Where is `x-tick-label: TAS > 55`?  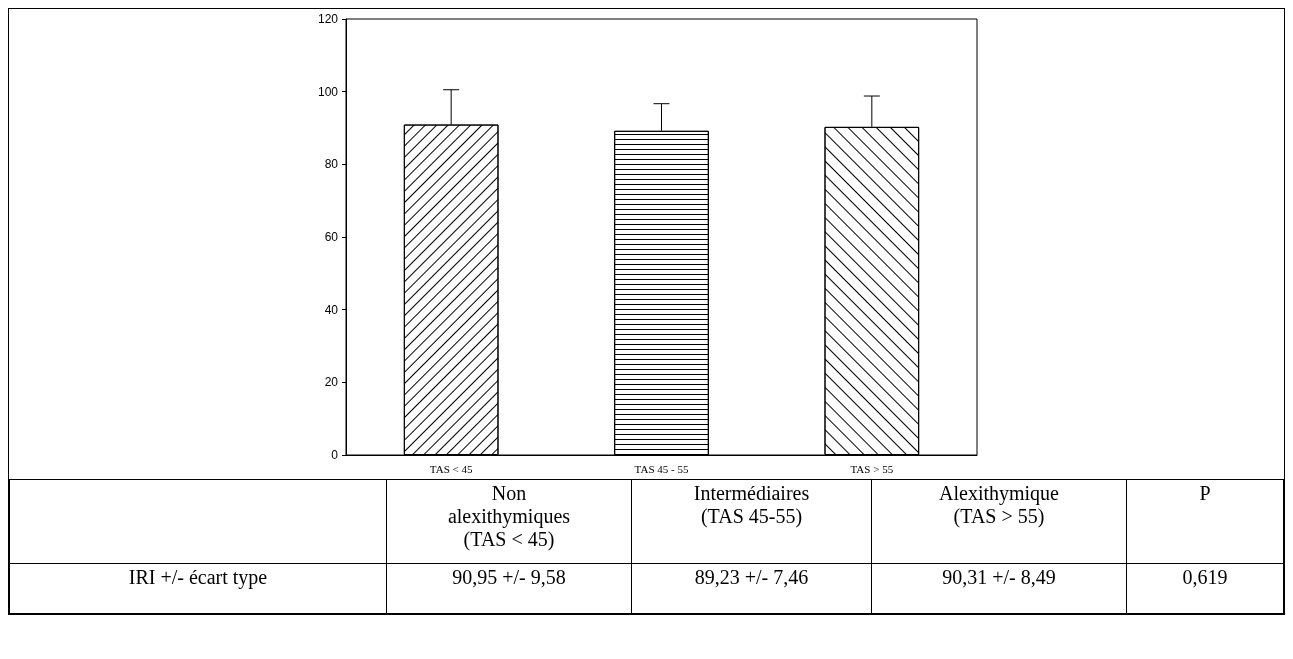
x-tick-label: TAS > 55 is located at coordinates (872, 468).